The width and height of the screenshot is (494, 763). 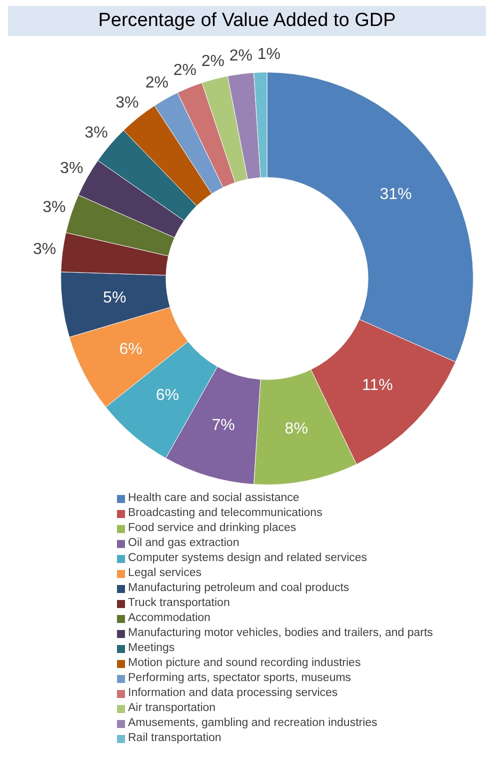 I want to click on legend-label: Air transportation, so click(x=172, y=708).